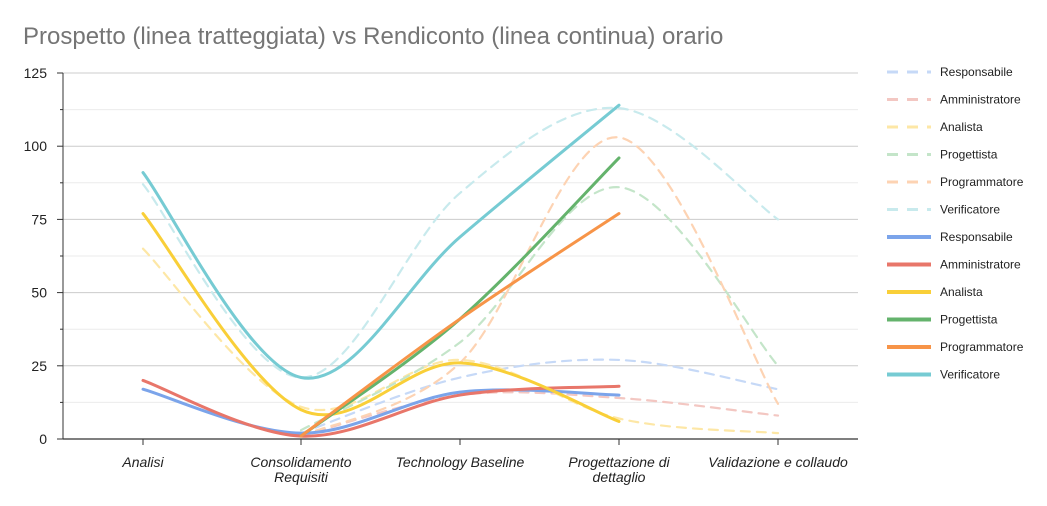  I want to click on series-line-dashed-responsabile, so click(539, 396).